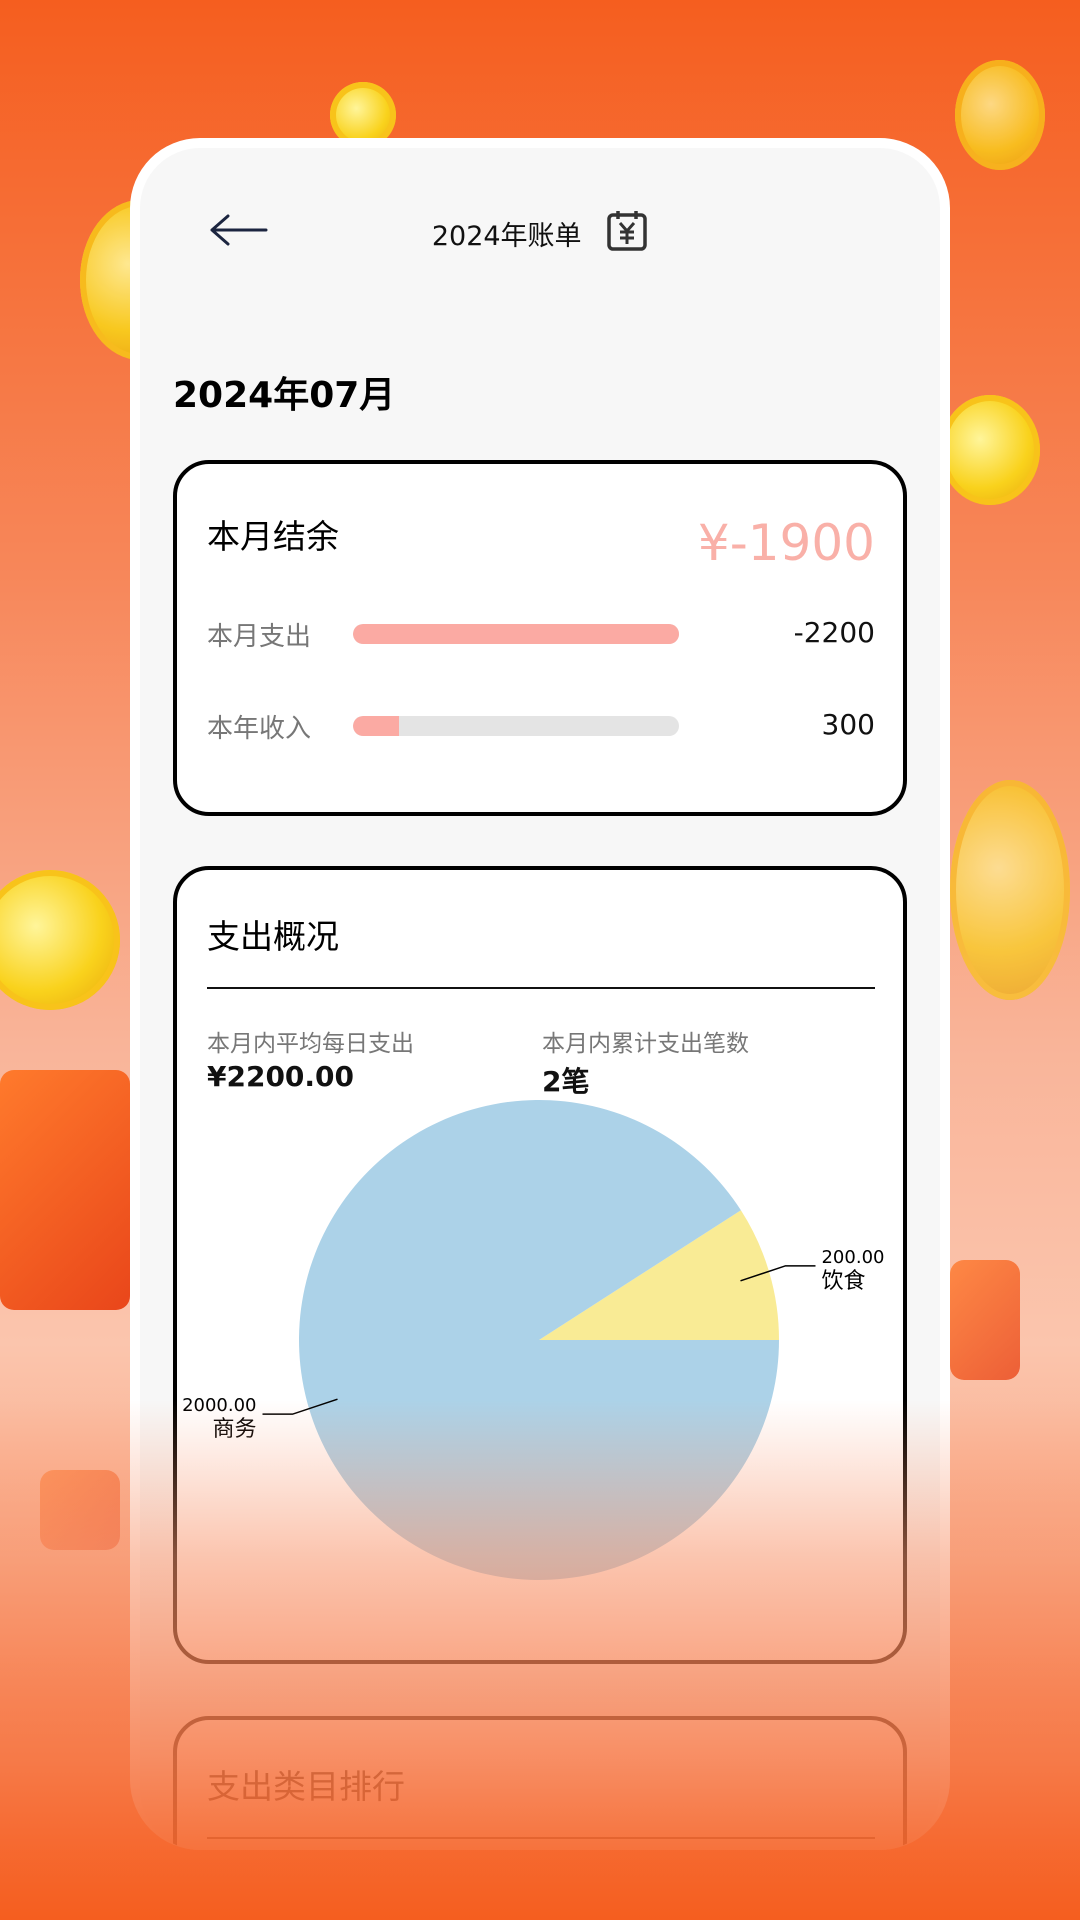  I want to click on count-value: 2笔, so click(566, 1081).